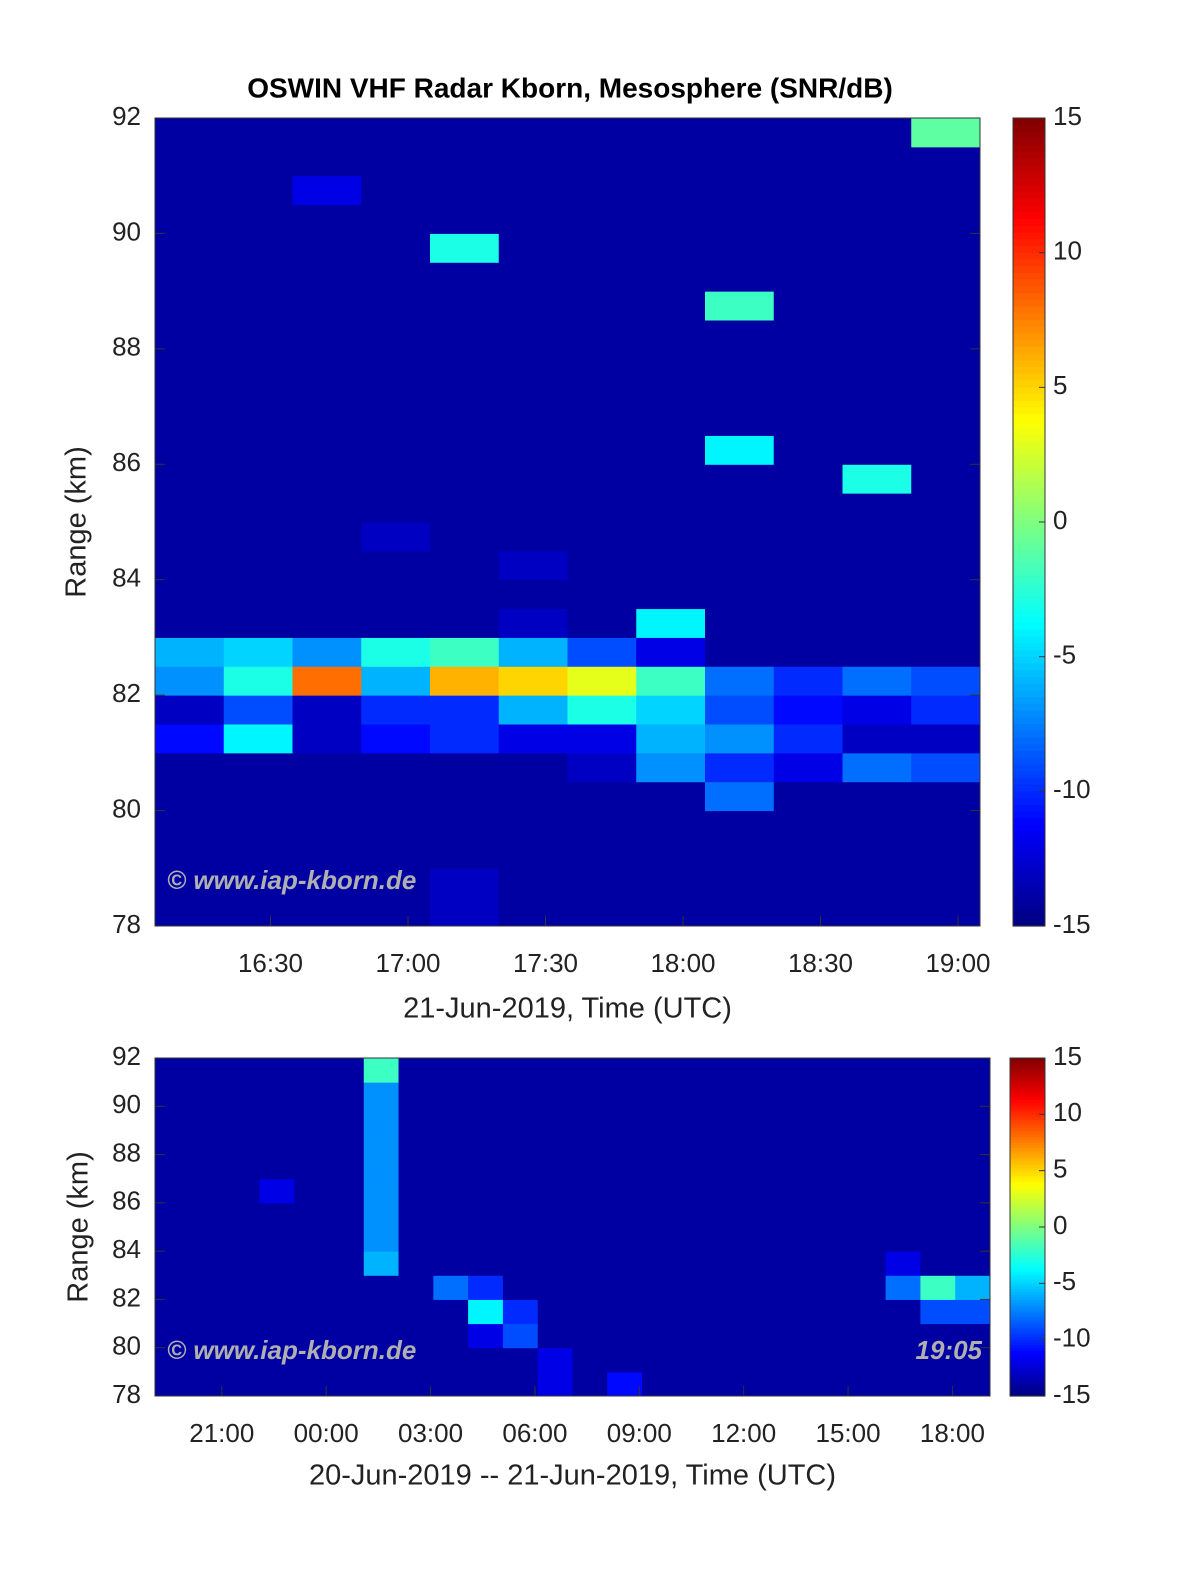  What do you see at coordinates (126, 462) in the screenshot?
I see `y-tick-label: 86` at bounding box center [126, 462].